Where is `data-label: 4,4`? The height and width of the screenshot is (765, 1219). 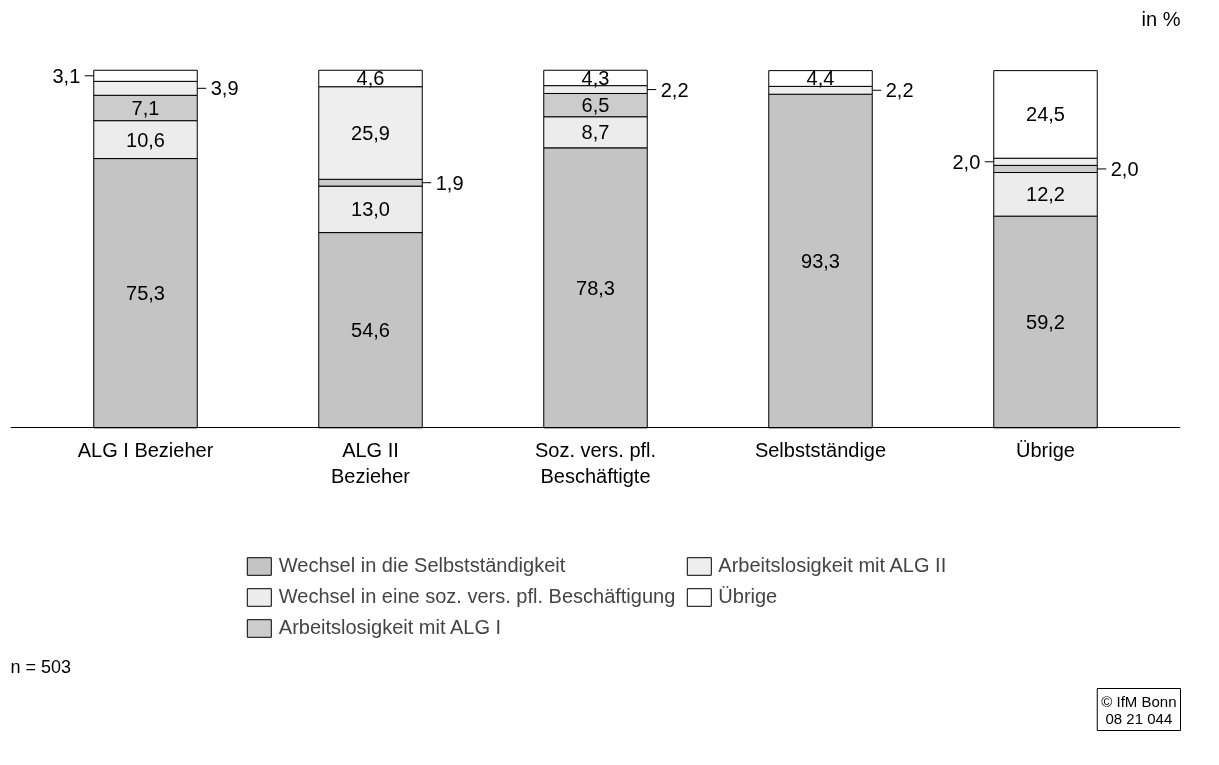
data-label: 4,4 is located at coordinates (820, 78).